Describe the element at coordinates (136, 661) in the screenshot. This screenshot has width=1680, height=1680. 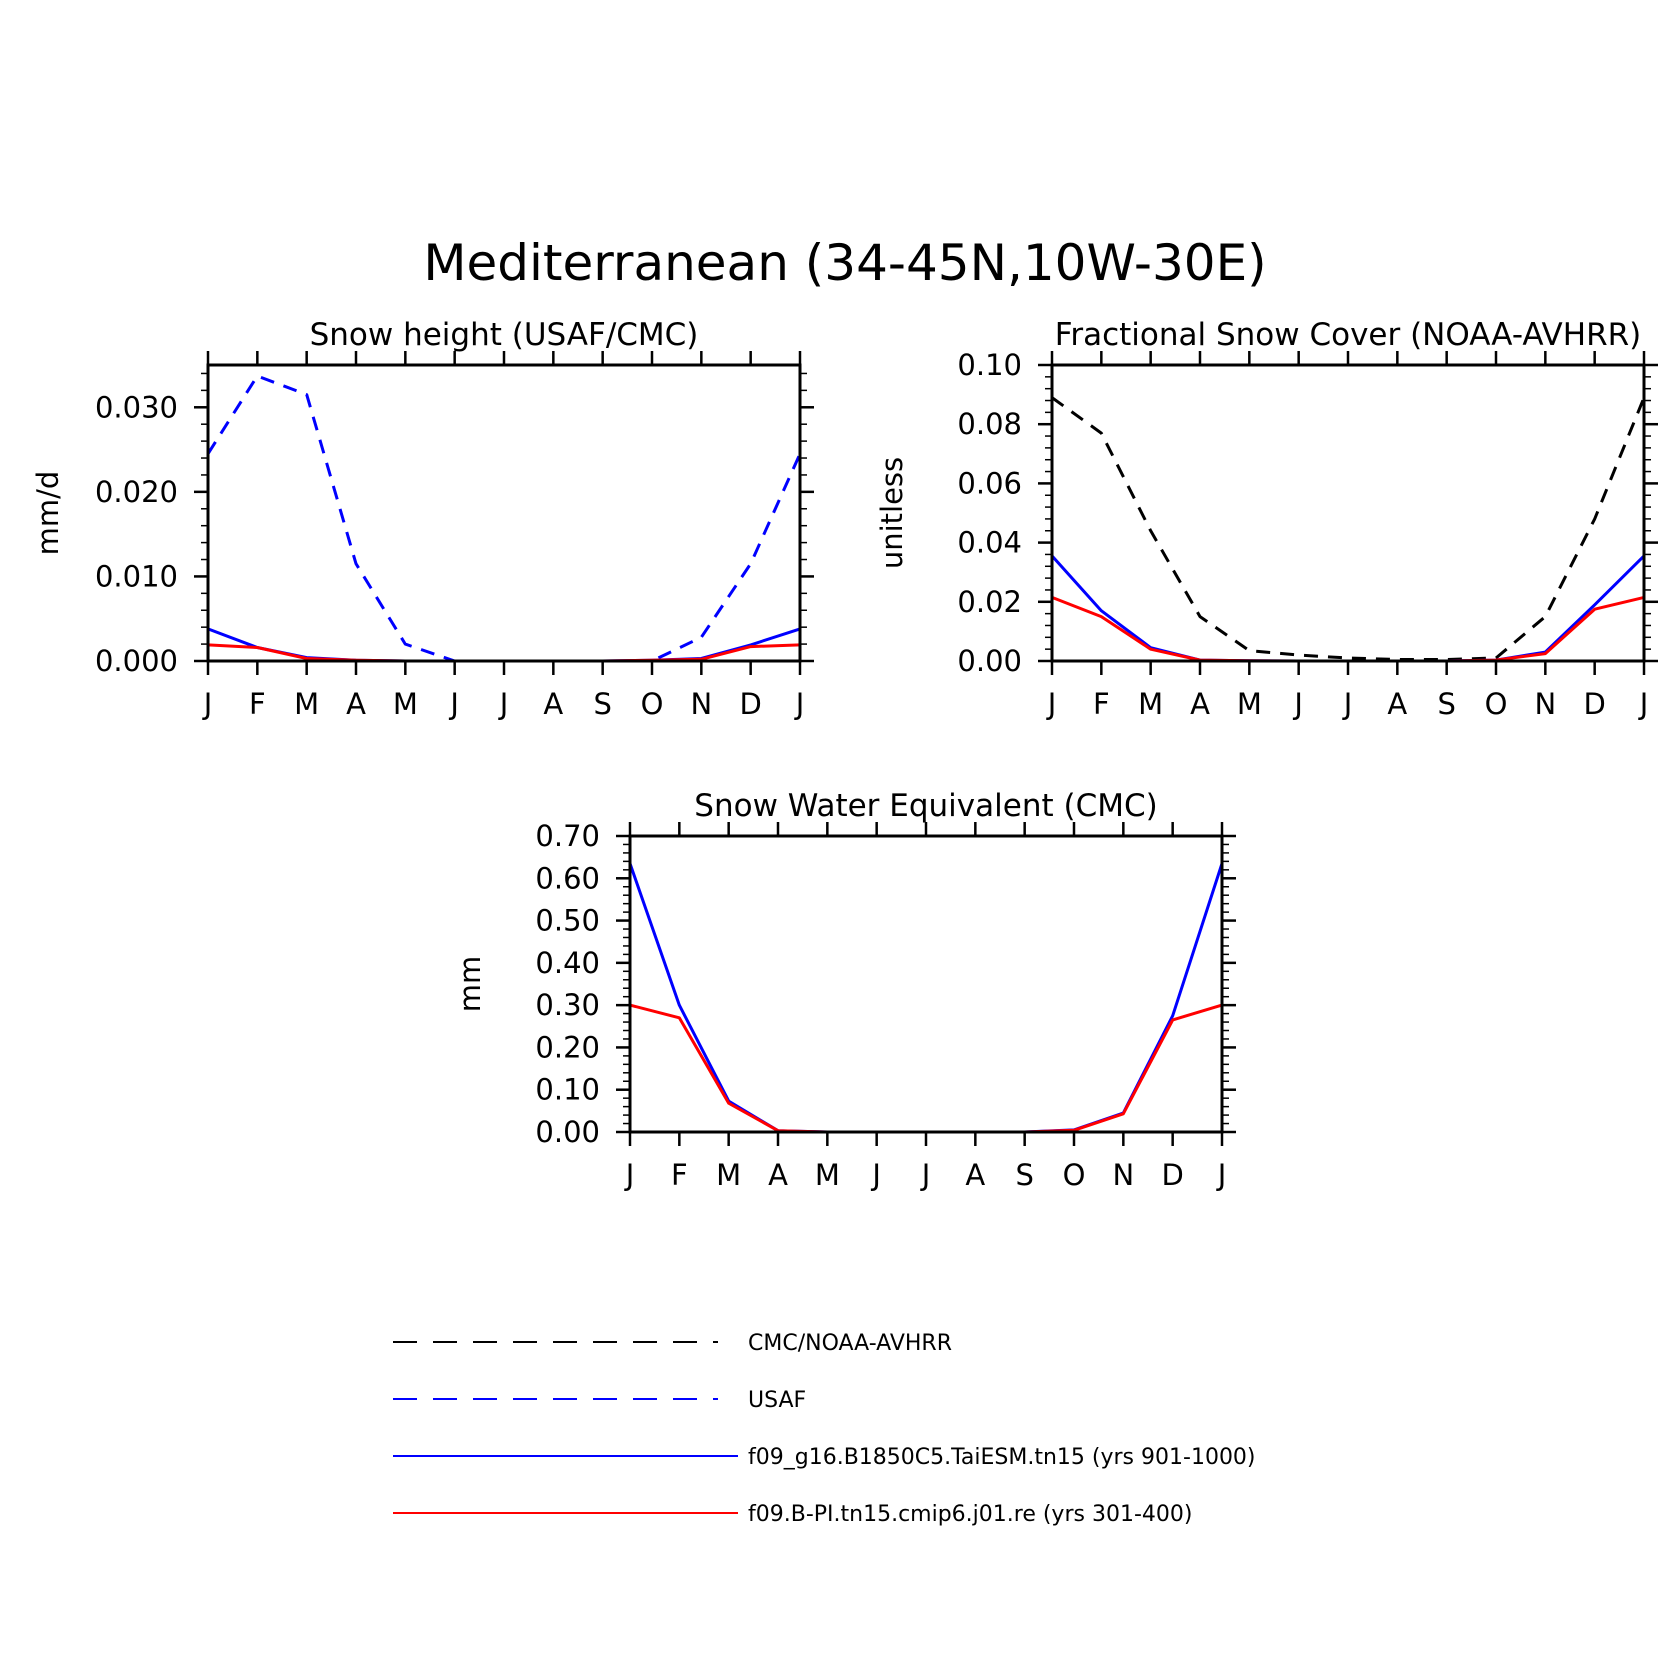
I see `y-tick-label: 0.000` at that location.